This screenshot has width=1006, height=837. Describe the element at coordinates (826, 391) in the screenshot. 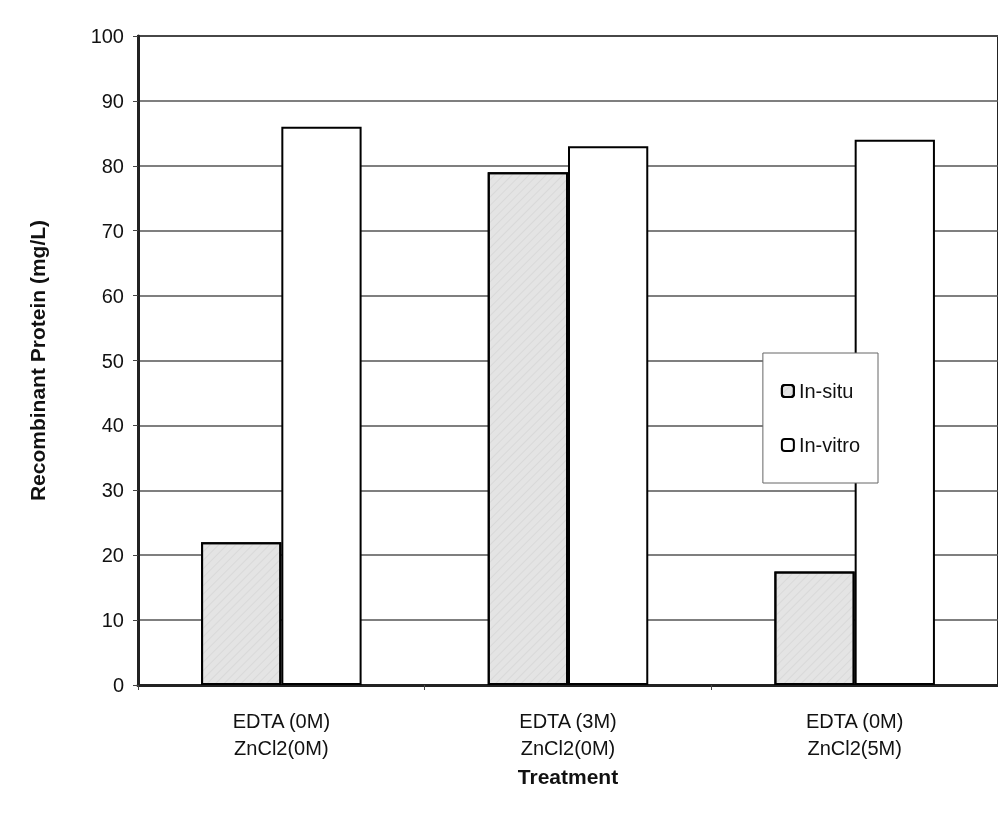

I see `legend-label: In-situ` at that location.